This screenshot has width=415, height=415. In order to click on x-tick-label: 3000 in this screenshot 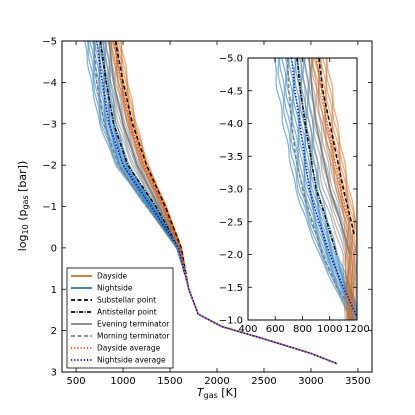, I will do `click(310, 381)`.